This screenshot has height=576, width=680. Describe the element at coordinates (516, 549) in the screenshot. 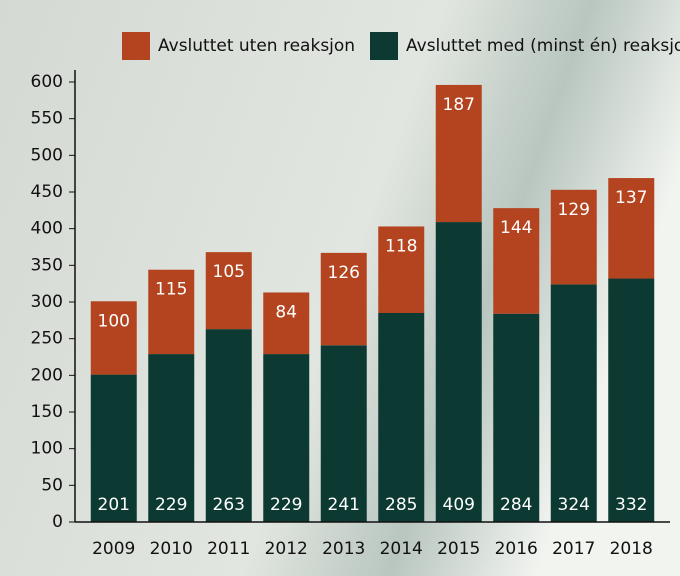

I see `x-tick-label: 2016` at that location.